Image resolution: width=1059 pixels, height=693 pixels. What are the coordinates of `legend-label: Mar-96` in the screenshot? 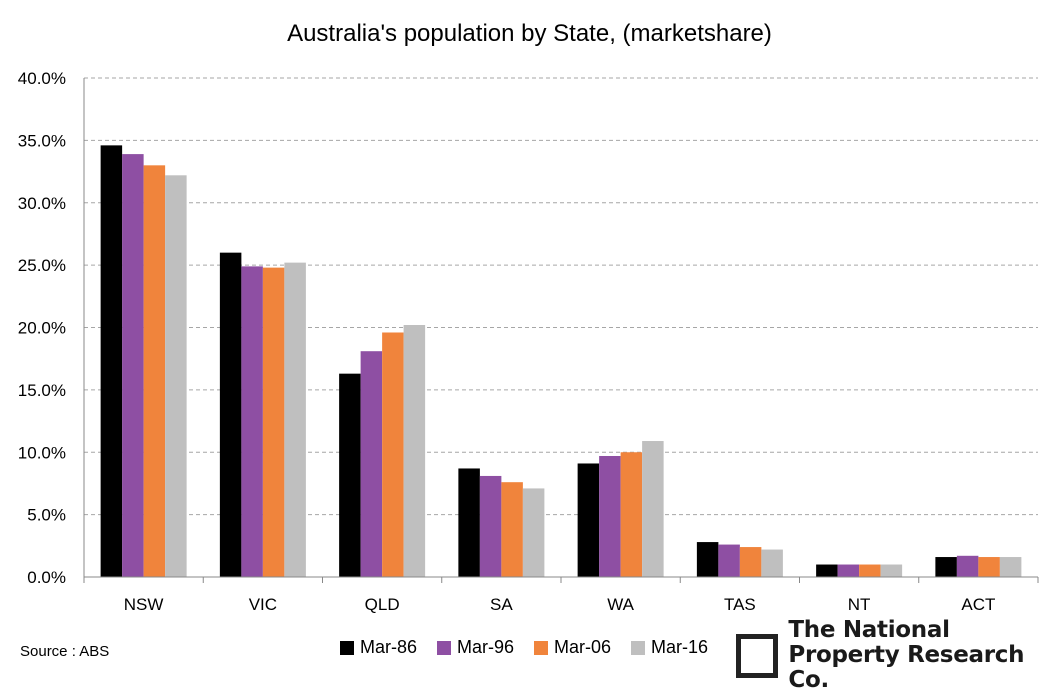 It's located at (486, 647).